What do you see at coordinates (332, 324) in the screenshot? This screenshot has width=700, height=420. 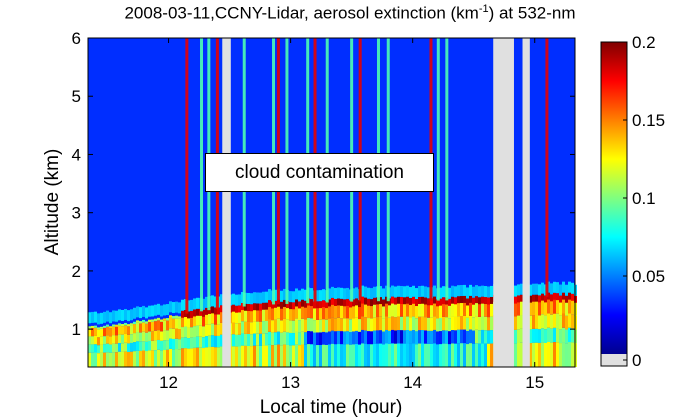 I see `heatmap-cells` at bounding box center [332, 324].